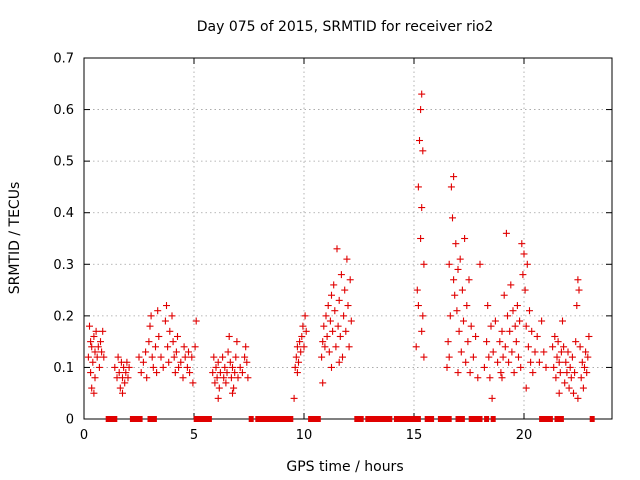 The image size is (640, 480). I want to click on y-tick-label: 0.5, so click(63, 162).